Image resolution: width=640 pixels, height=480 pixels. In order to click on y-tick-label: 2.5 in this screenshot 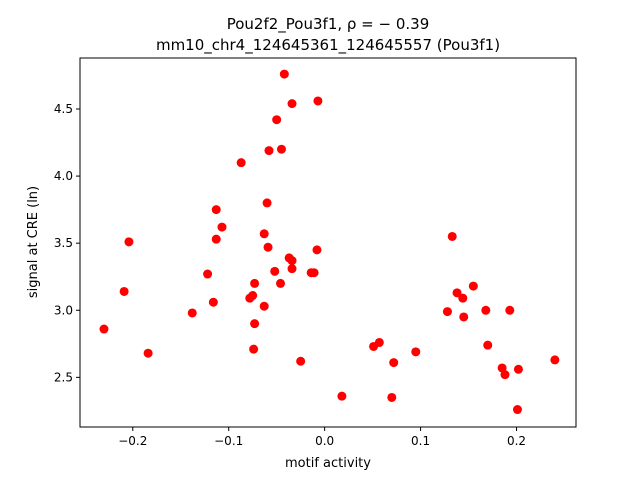, I will do `click(63, 377)`.